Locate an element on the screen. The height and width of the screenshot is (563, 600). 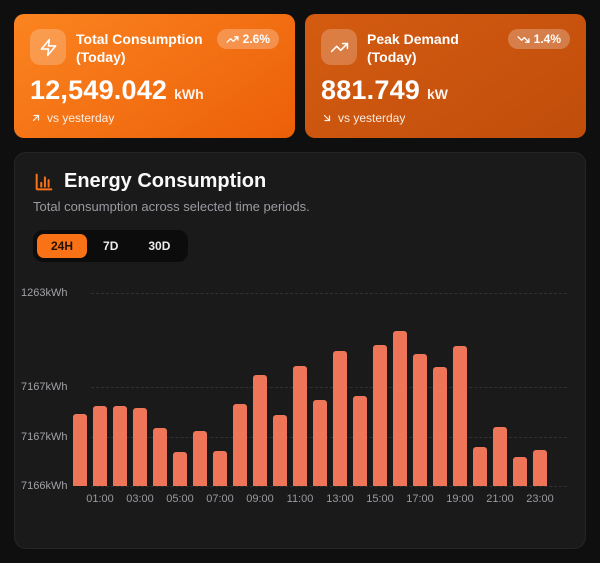
bar-07:00 is located at coordinates (220, 468).